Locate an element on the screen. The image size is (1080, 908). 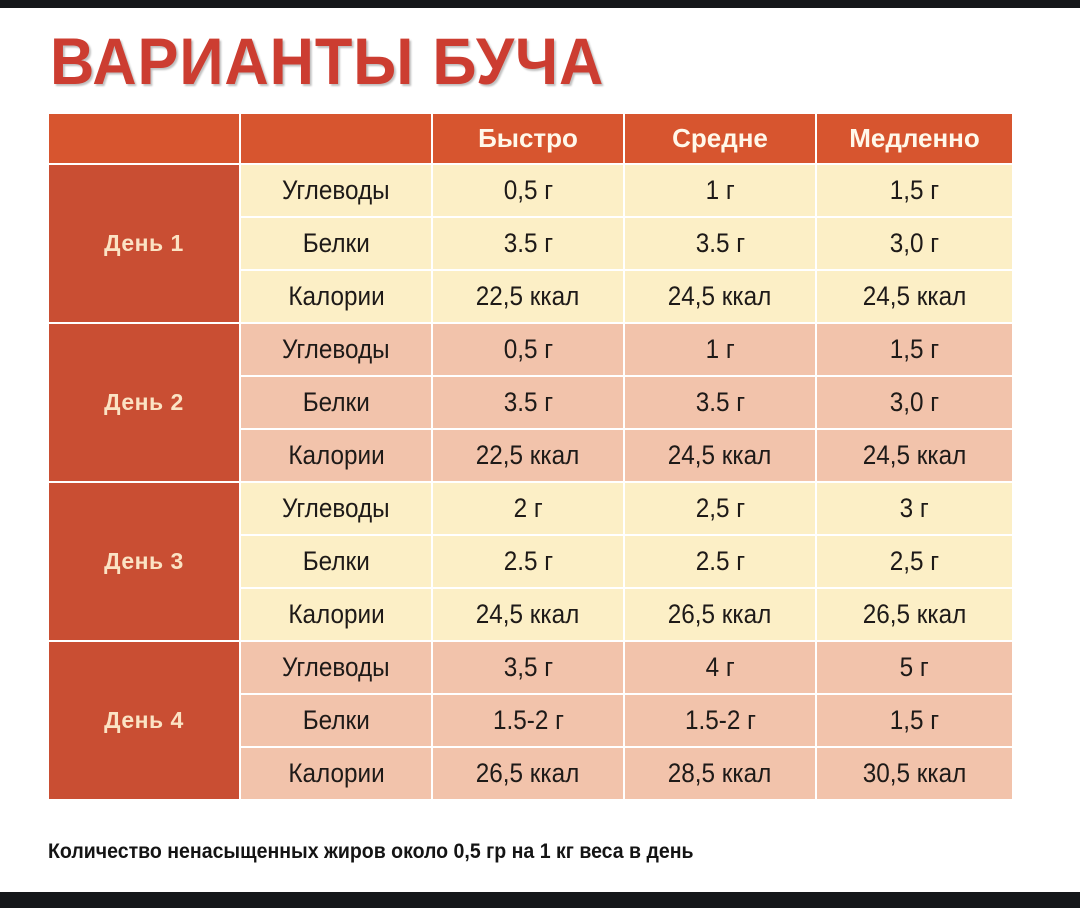
value-fast: 26,5 ккал is located at coordinates (528, 773).